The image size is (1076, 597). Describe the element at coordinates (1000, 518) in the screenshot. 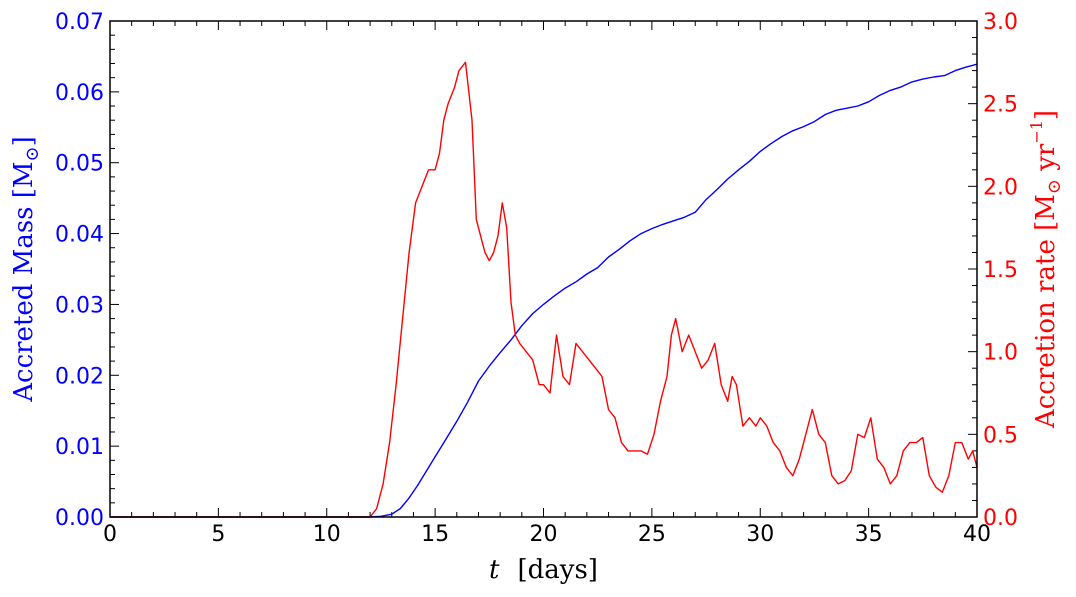

I see `right-y-tick-label: 0.0` at that location.